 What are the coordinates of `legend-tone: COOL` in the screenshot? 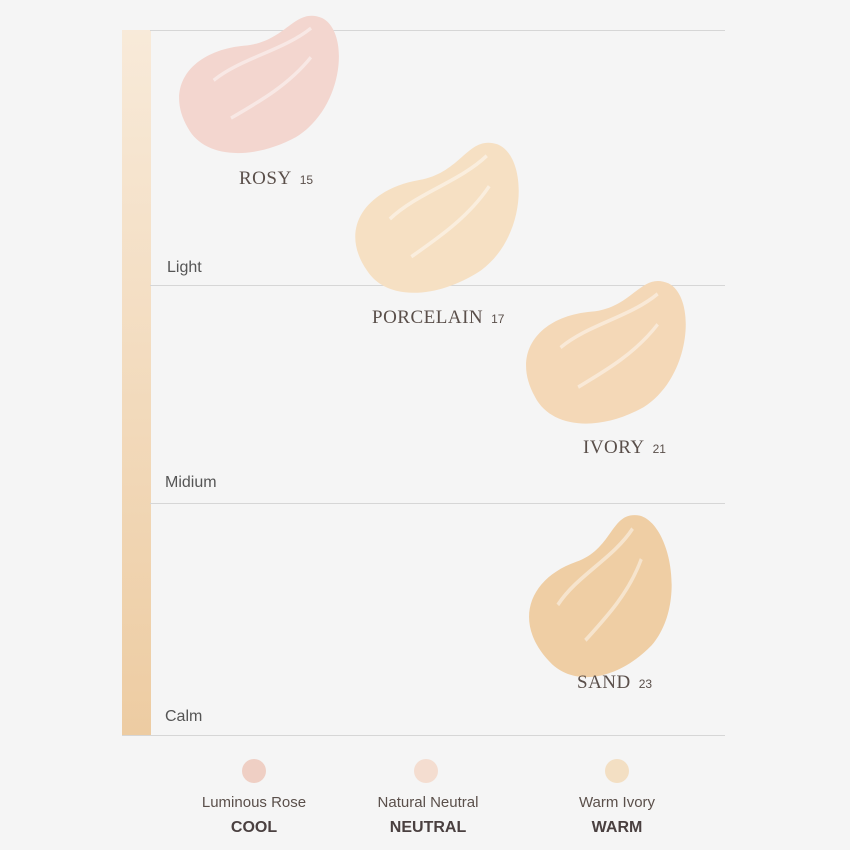 It's located at (254, 827).